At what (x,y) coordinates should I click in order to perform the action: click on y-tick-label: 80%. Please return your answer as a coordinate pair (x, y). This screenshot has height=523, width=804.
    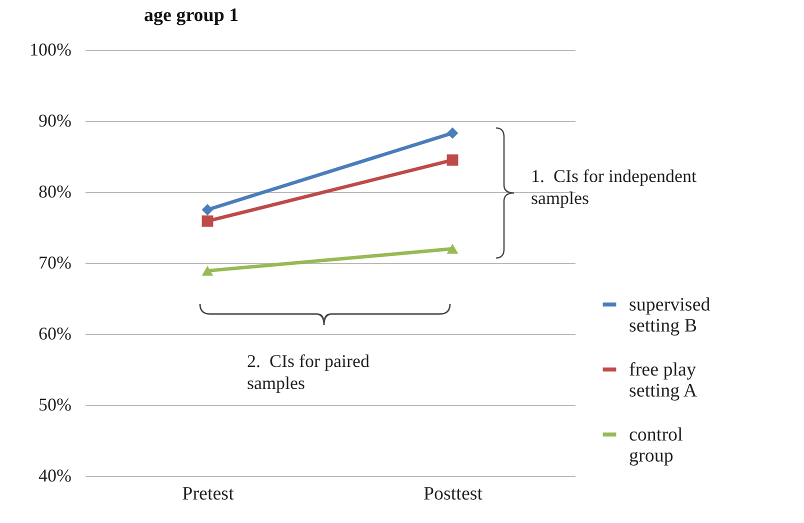
    Looking at the image, I should click on (55, 192).